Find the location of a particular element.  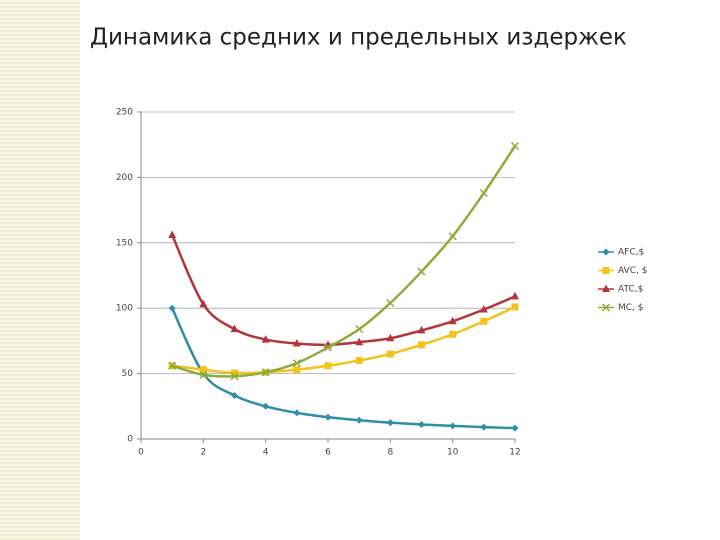

legend-label: AVC, $ is located at coordinates (632, 271).